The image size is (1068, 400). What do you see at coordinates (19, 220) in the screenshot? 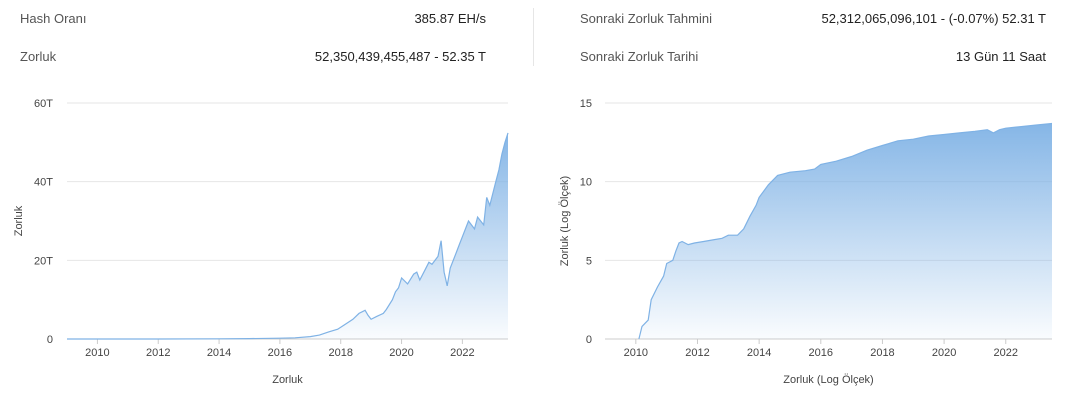
I see `y-axis-title: Zorluk` at bounding box center [19, 220].